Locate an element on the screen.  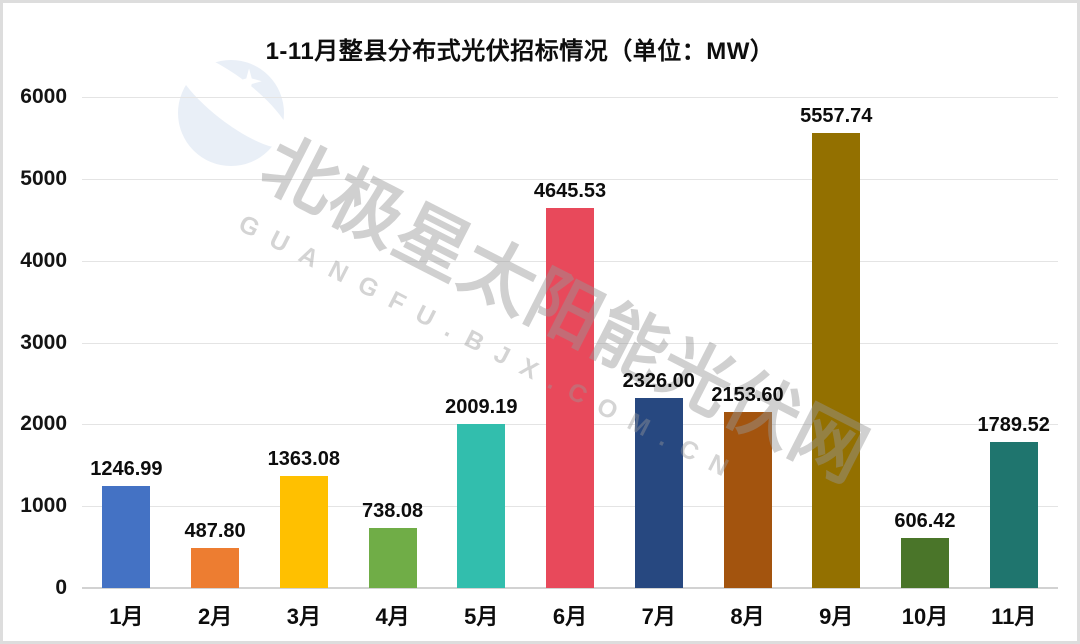
value-label-6月: 4645.53 is located at coordinates (570, 190).